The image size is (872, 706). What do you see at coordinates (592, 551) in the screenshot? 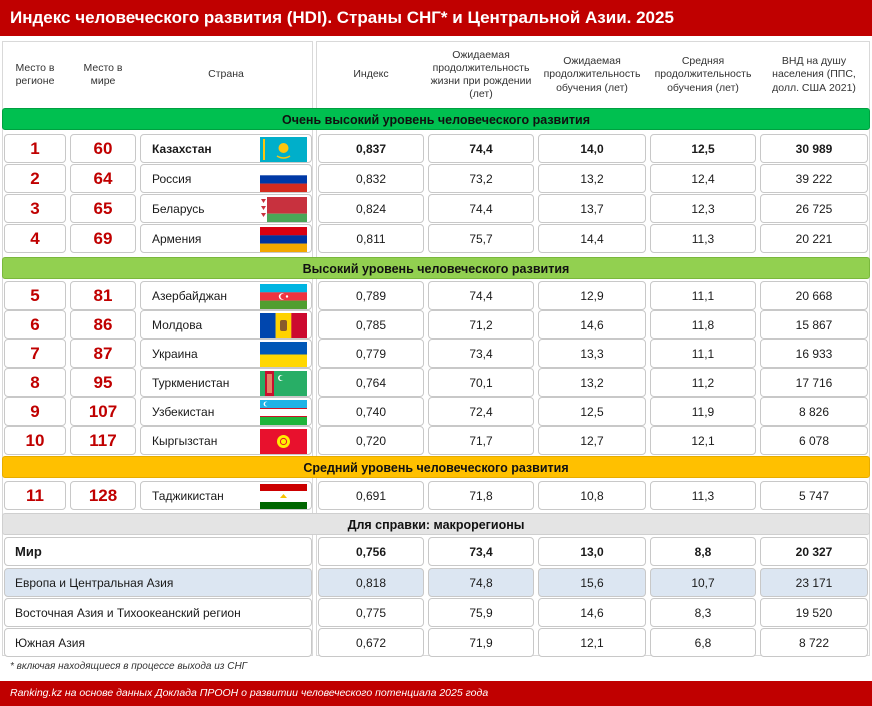
I see `expected-schooling-value: 13,0` at bounding box center [592, 551].